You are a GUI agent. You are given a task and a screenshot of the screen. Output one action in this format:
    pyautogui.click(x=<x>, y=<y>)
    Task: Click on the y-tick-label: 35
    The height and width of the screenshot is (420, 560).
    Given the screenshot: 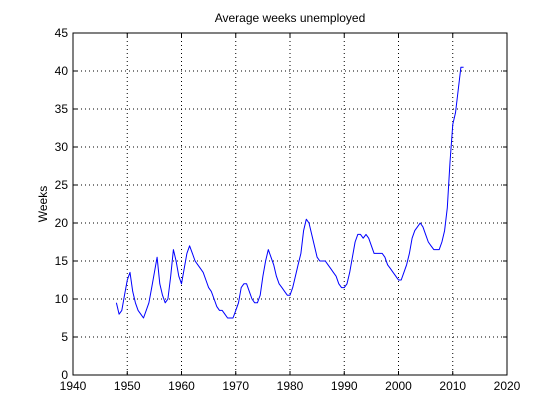 What is the action you would take?
    pyautogui.click(x=62, y=109)
    